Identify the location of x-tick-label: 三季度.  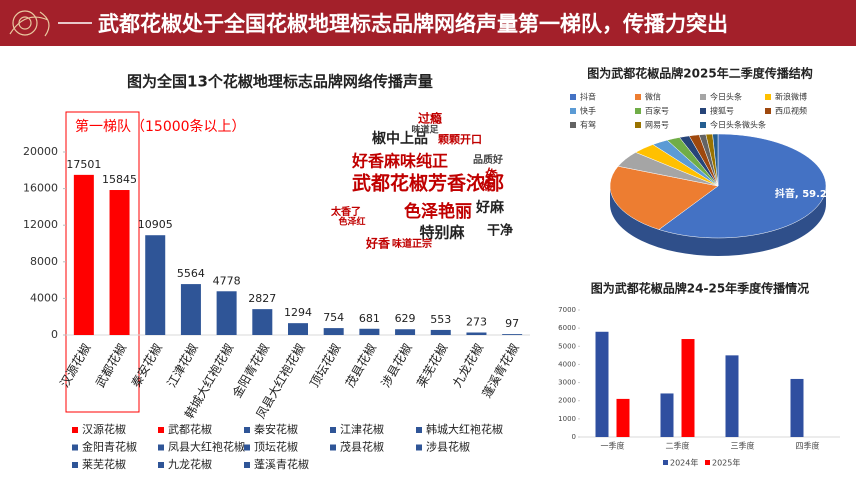
(743, 446).